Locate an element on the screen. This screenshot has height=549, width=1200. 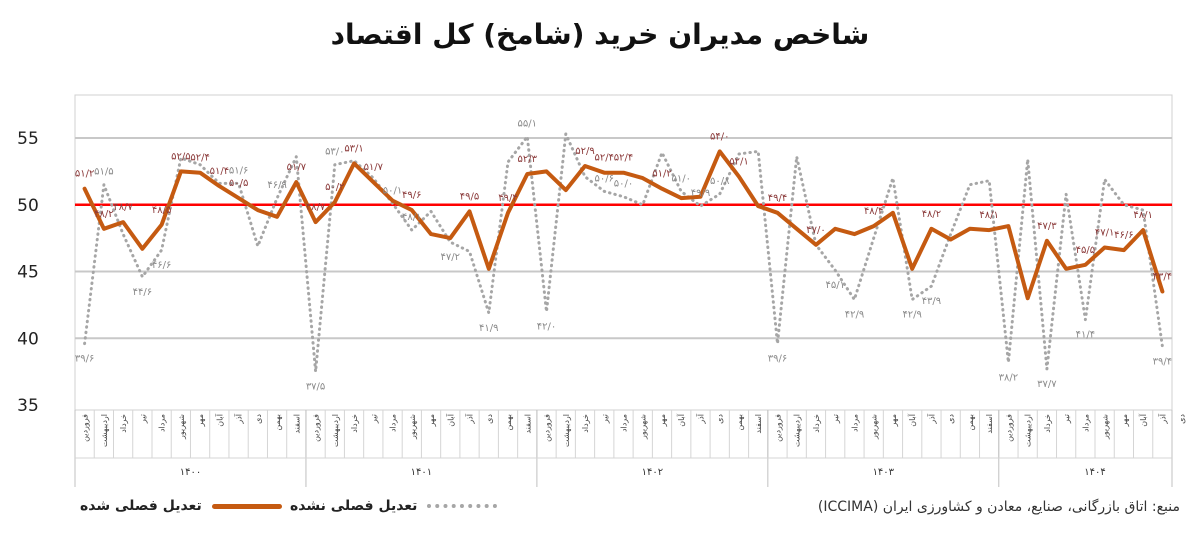
data-label-seasonal: ۵۲/۴ is located at coordinates (604, 158).